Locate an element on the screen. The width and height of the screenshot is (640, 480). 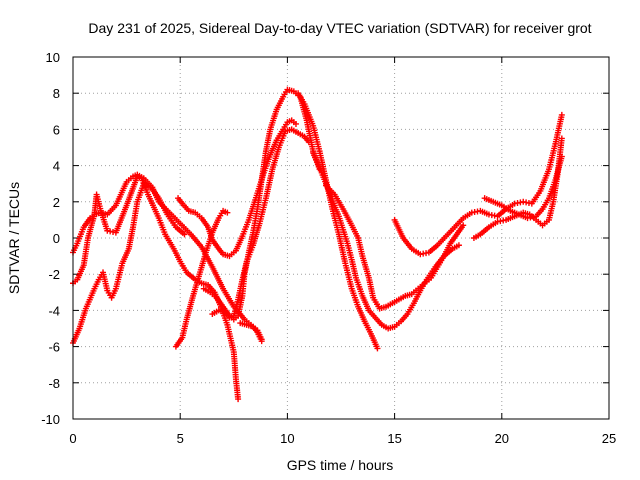
x-tick-label: 20 is located at coordinates (502, 438).